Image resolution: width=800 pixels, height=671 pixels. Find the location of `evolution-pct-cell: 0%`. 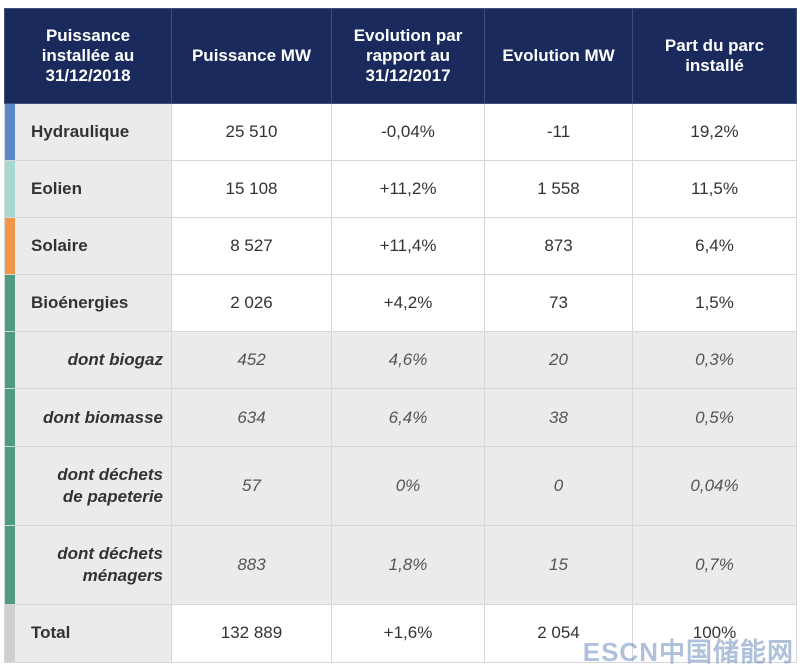

evolution-pct-cell: 0% is located at coordinates (408, 485).